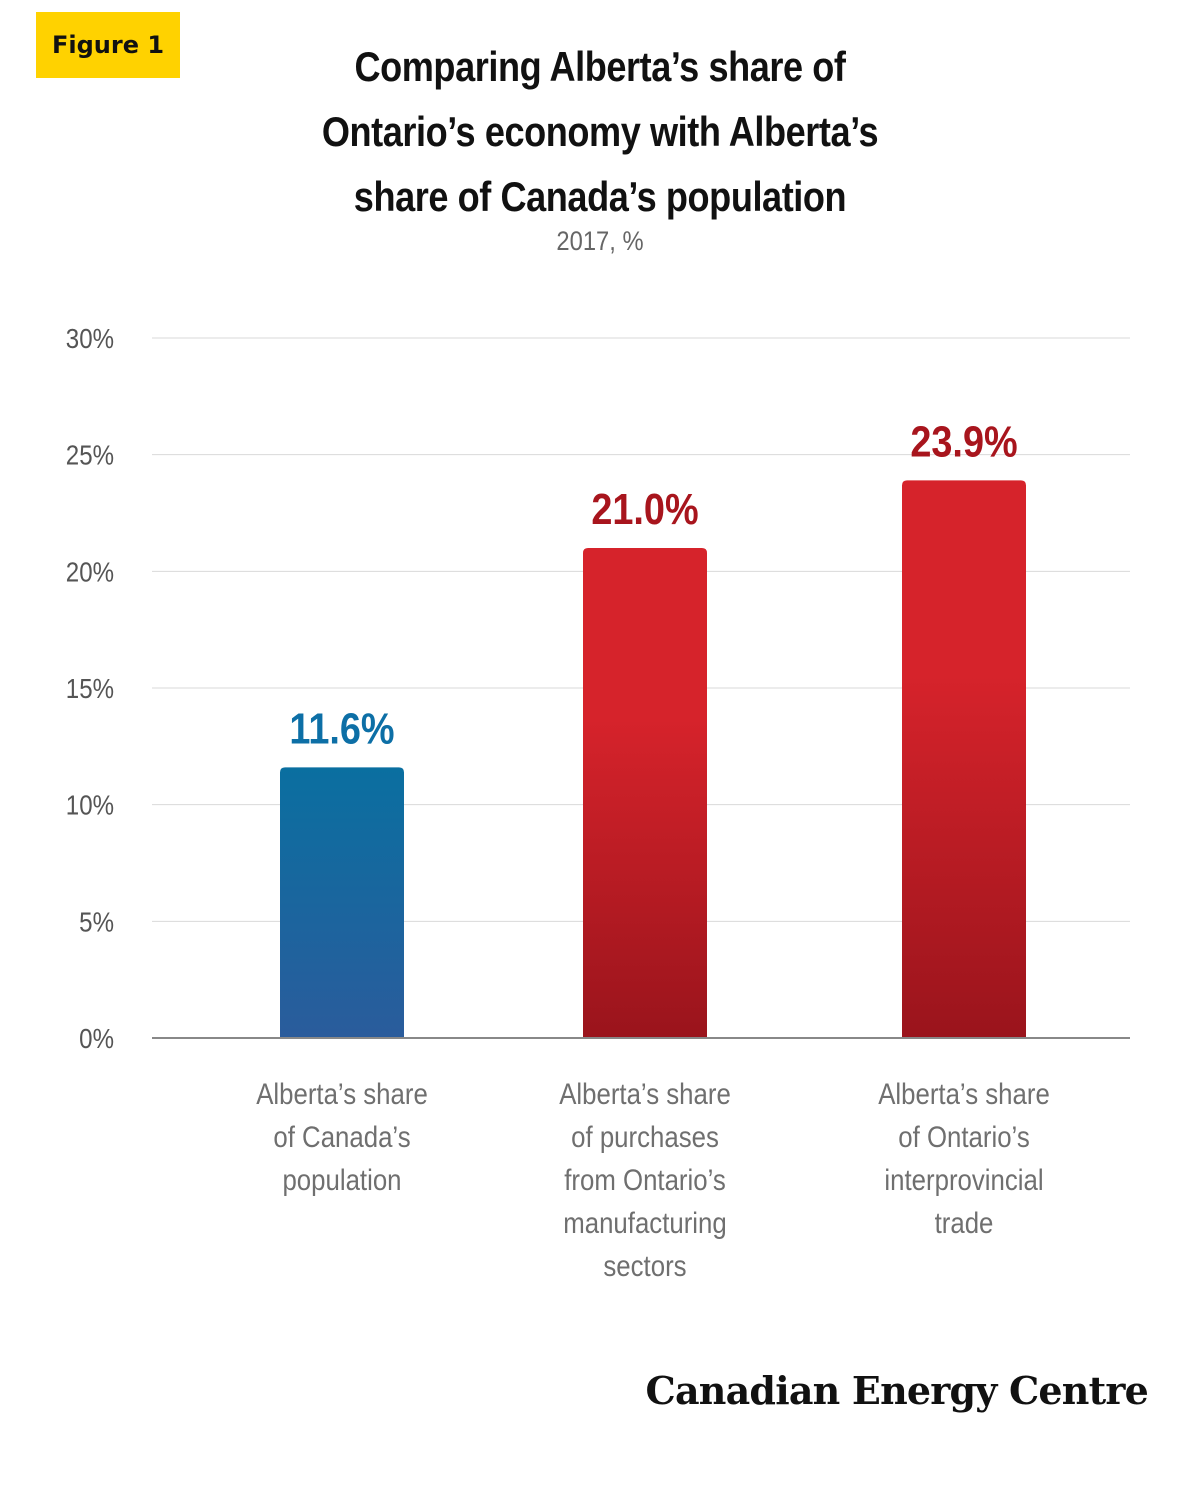  Describe the element at coordinates (341, 728) in the screenshot. I see `bar-value-label: 11.6%` at that location.